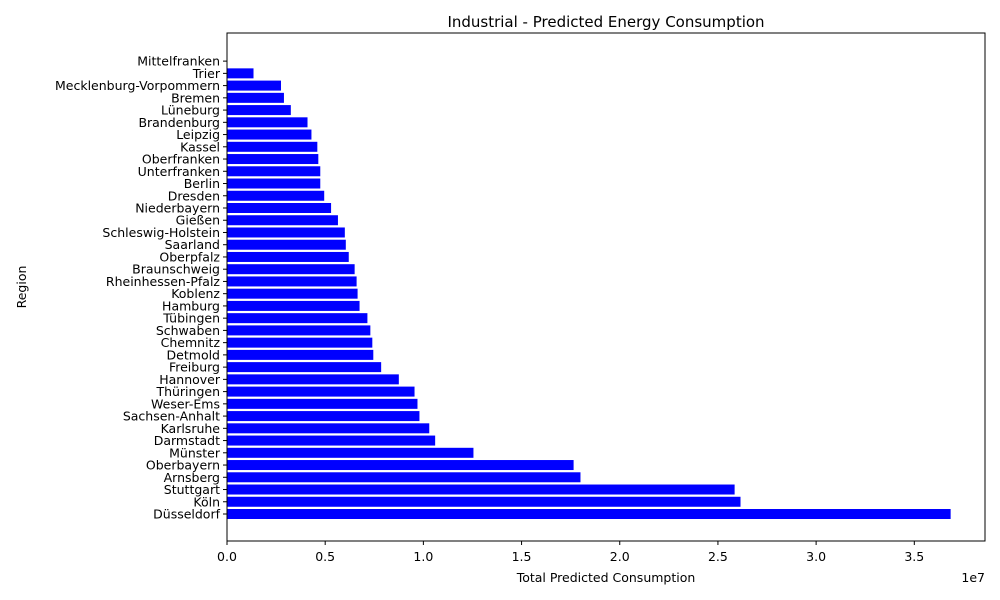  I want to click on x-tick-label: 3.5, so click(914, 556).